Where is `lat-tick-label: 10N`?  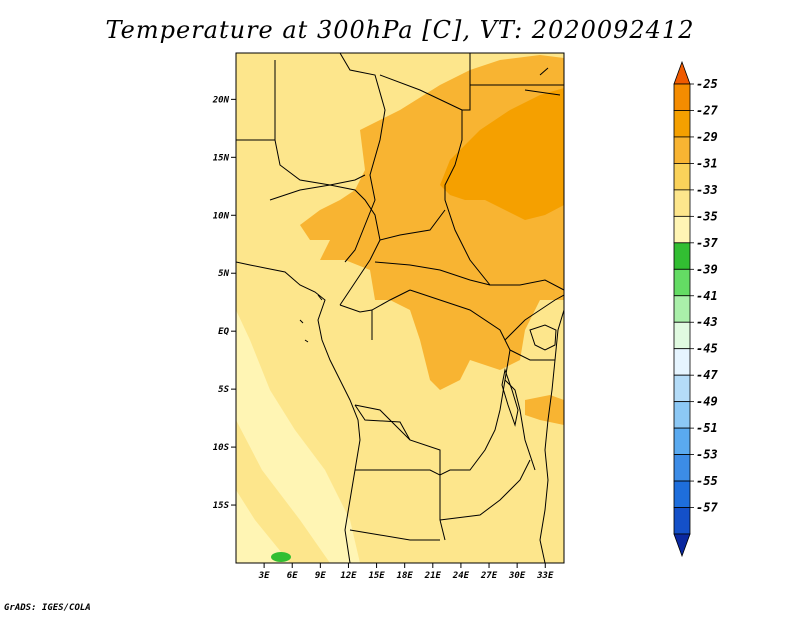
lat-tick-label: 10N is located at coordinates (221, 216).